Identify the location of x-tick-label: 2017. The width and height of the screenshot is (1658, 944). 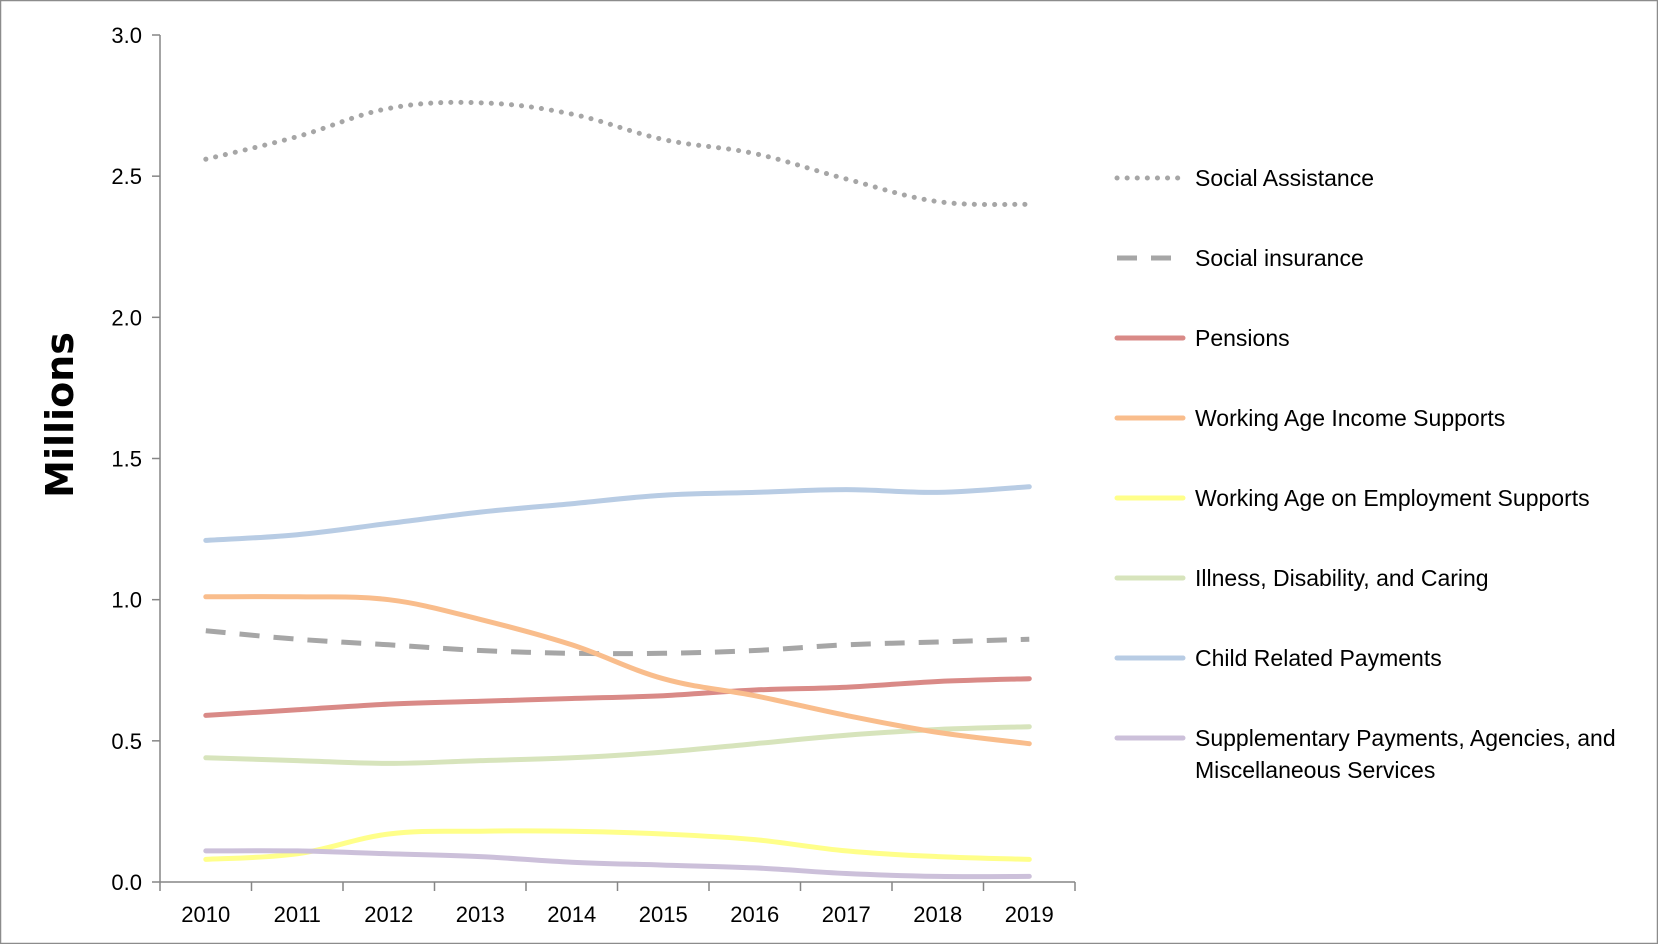
(846, 914).